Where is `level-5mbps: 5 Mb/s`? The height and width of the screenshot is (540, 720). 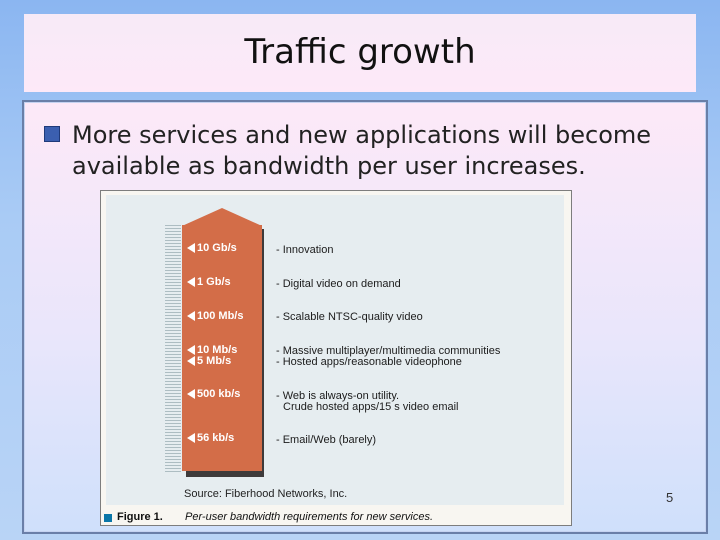 level-5mbps: 5 Mb/s is located at coordinates (209, 361).